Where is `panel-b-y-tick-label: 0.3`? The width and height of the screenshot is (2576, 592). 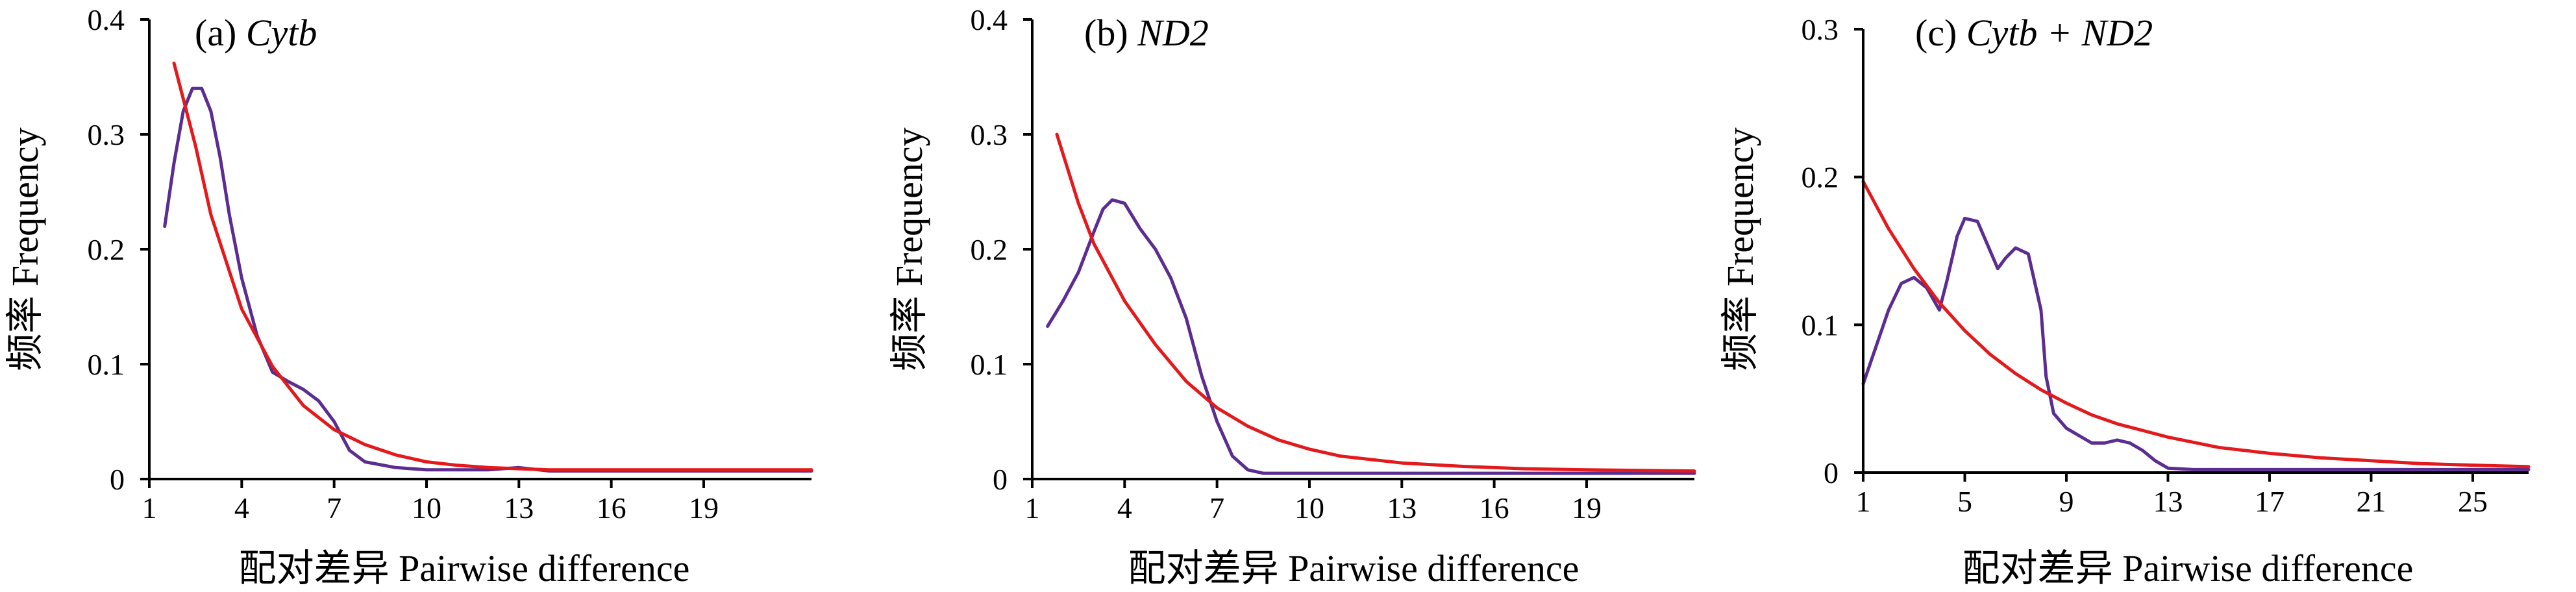
panel-b-y-tick-label: 0.3 is located at coordinates (989, 134).